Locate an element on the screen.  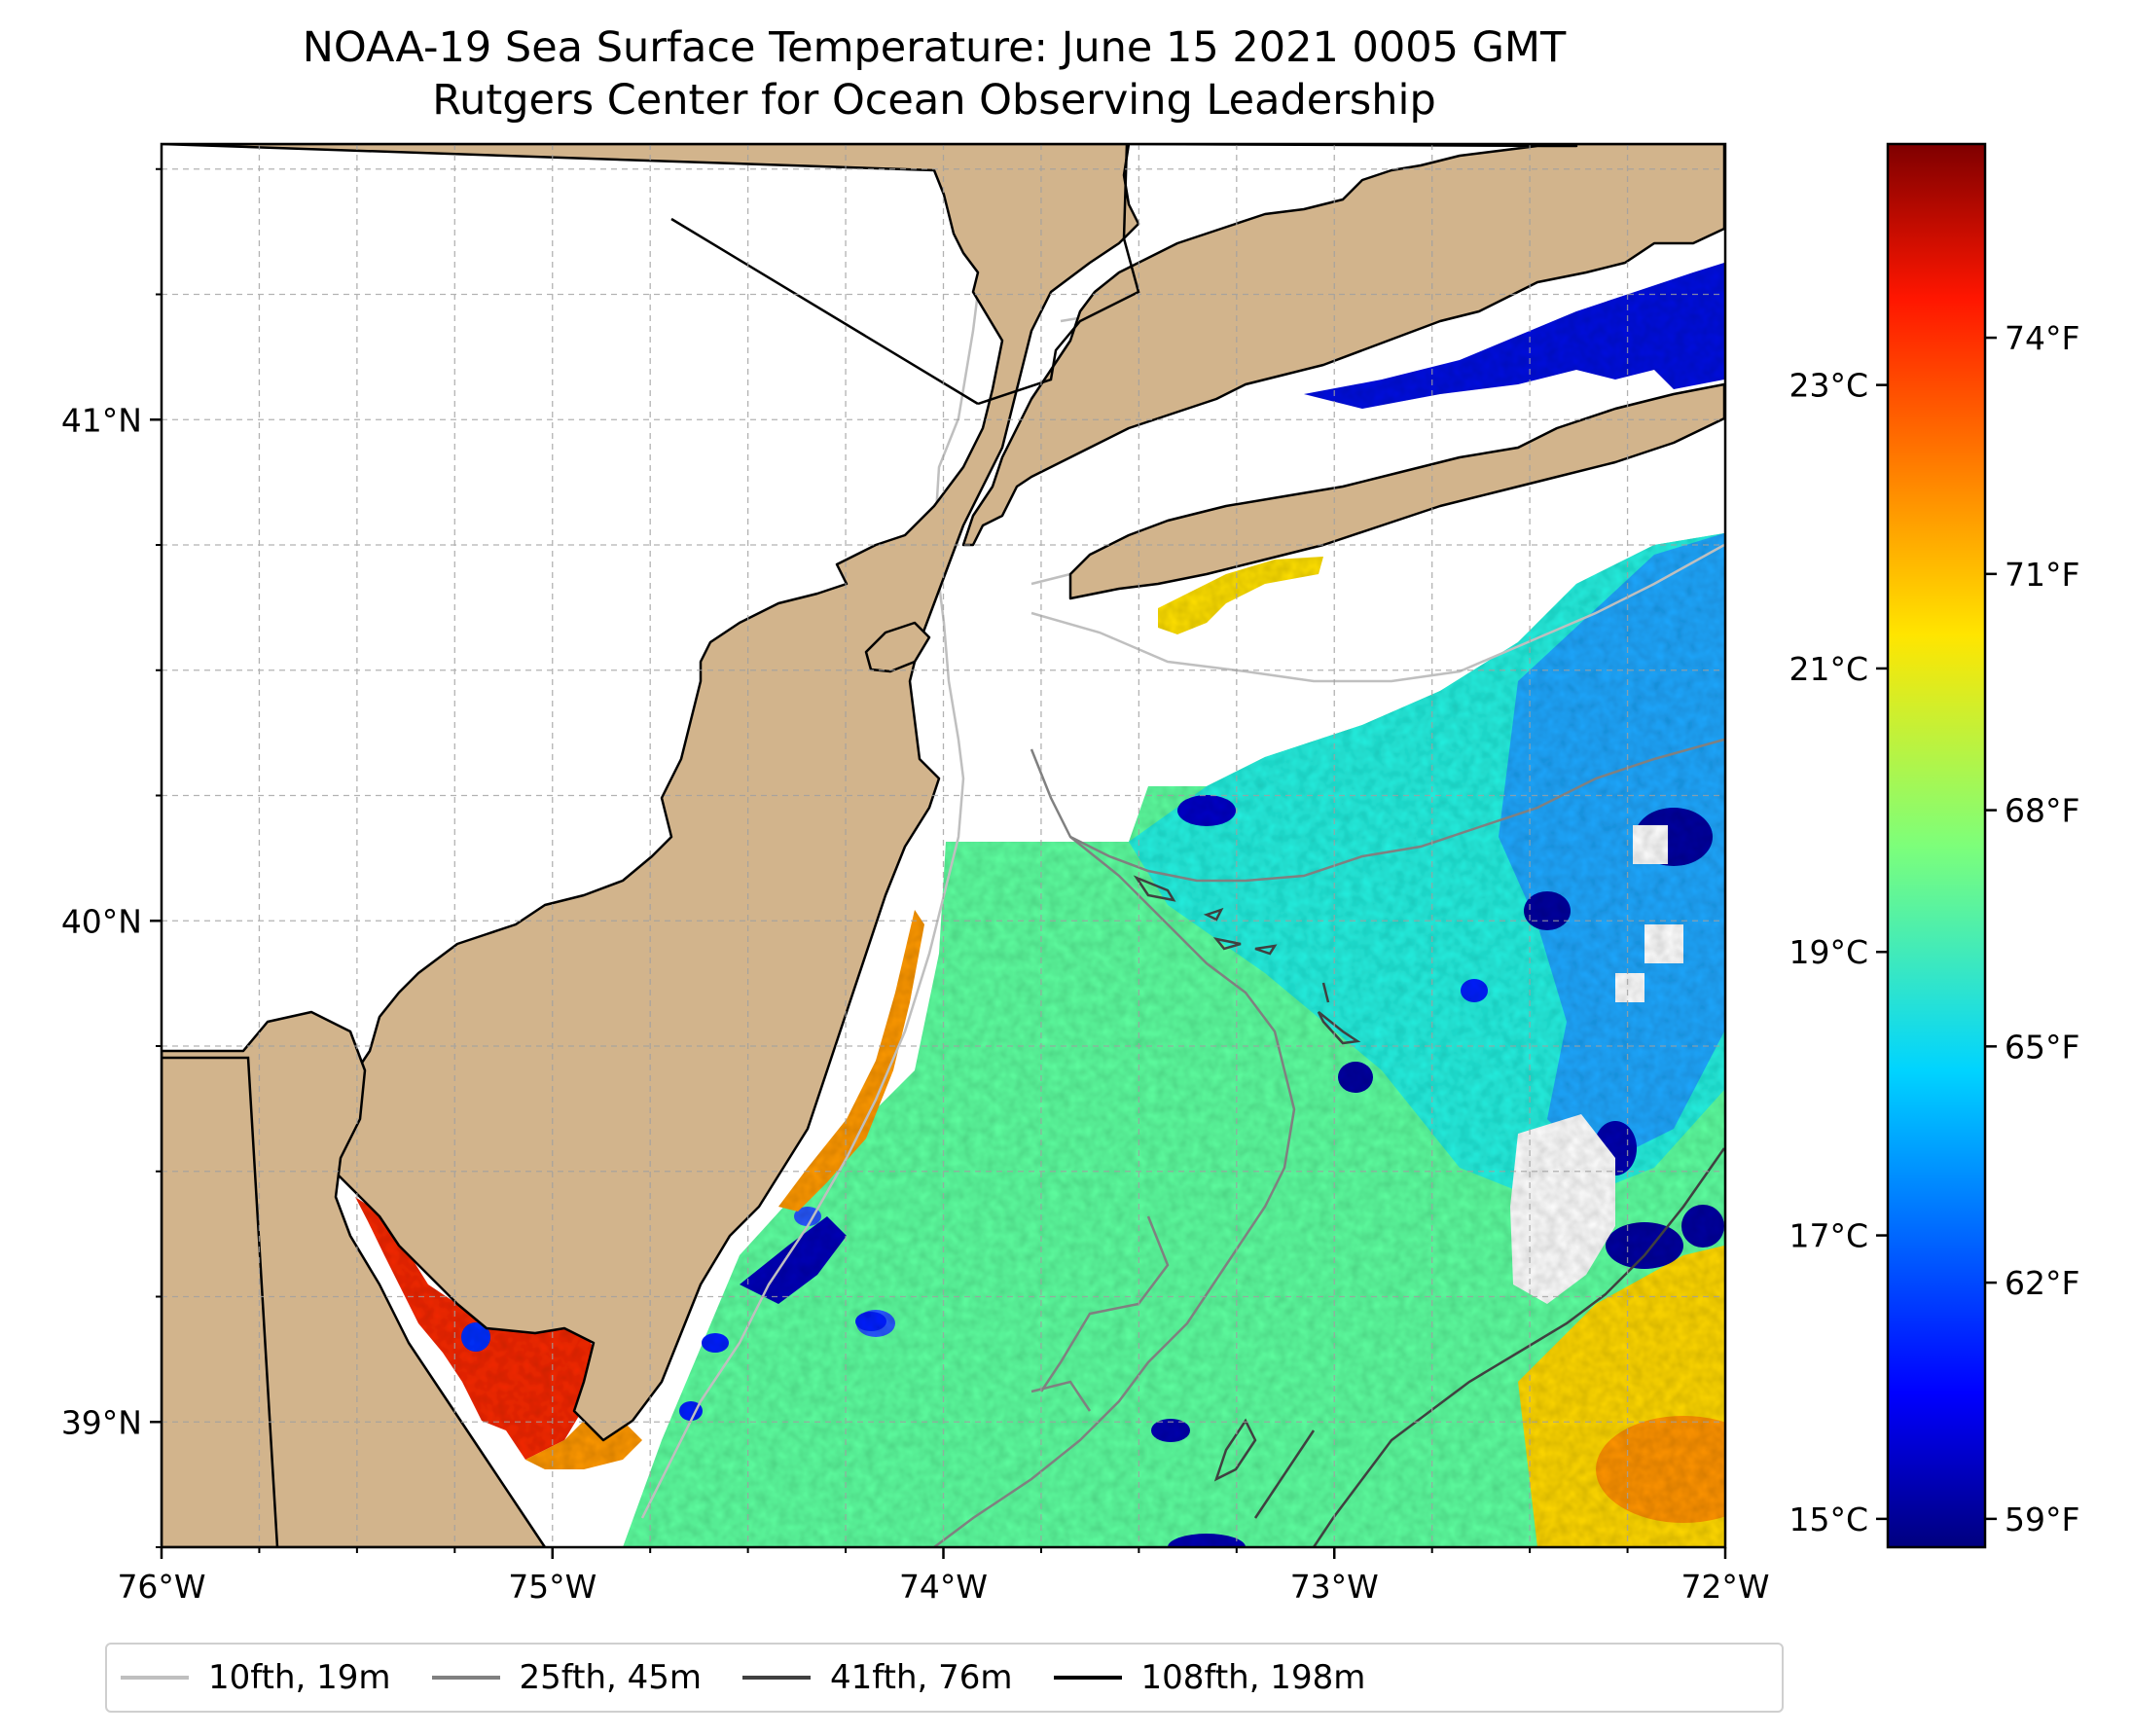
legend-swatch-25fth is located at coordinates (466, 1678).